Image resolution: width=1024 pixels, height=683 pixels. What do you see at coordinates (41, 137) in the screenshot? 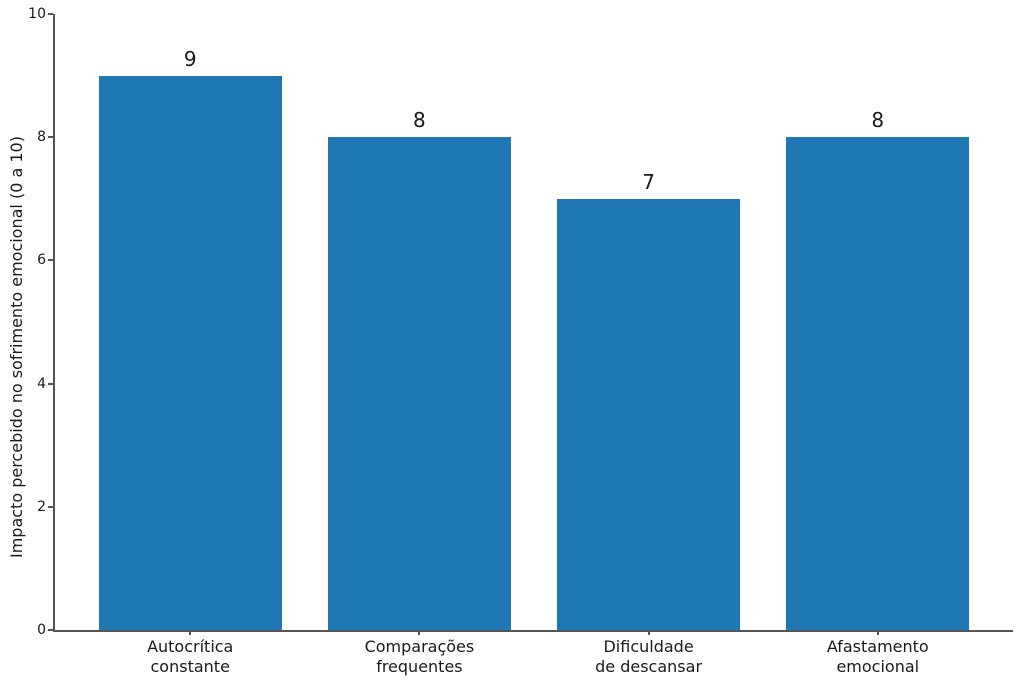
I see `y-tick-label: 8` at bounding box center [41, 137].